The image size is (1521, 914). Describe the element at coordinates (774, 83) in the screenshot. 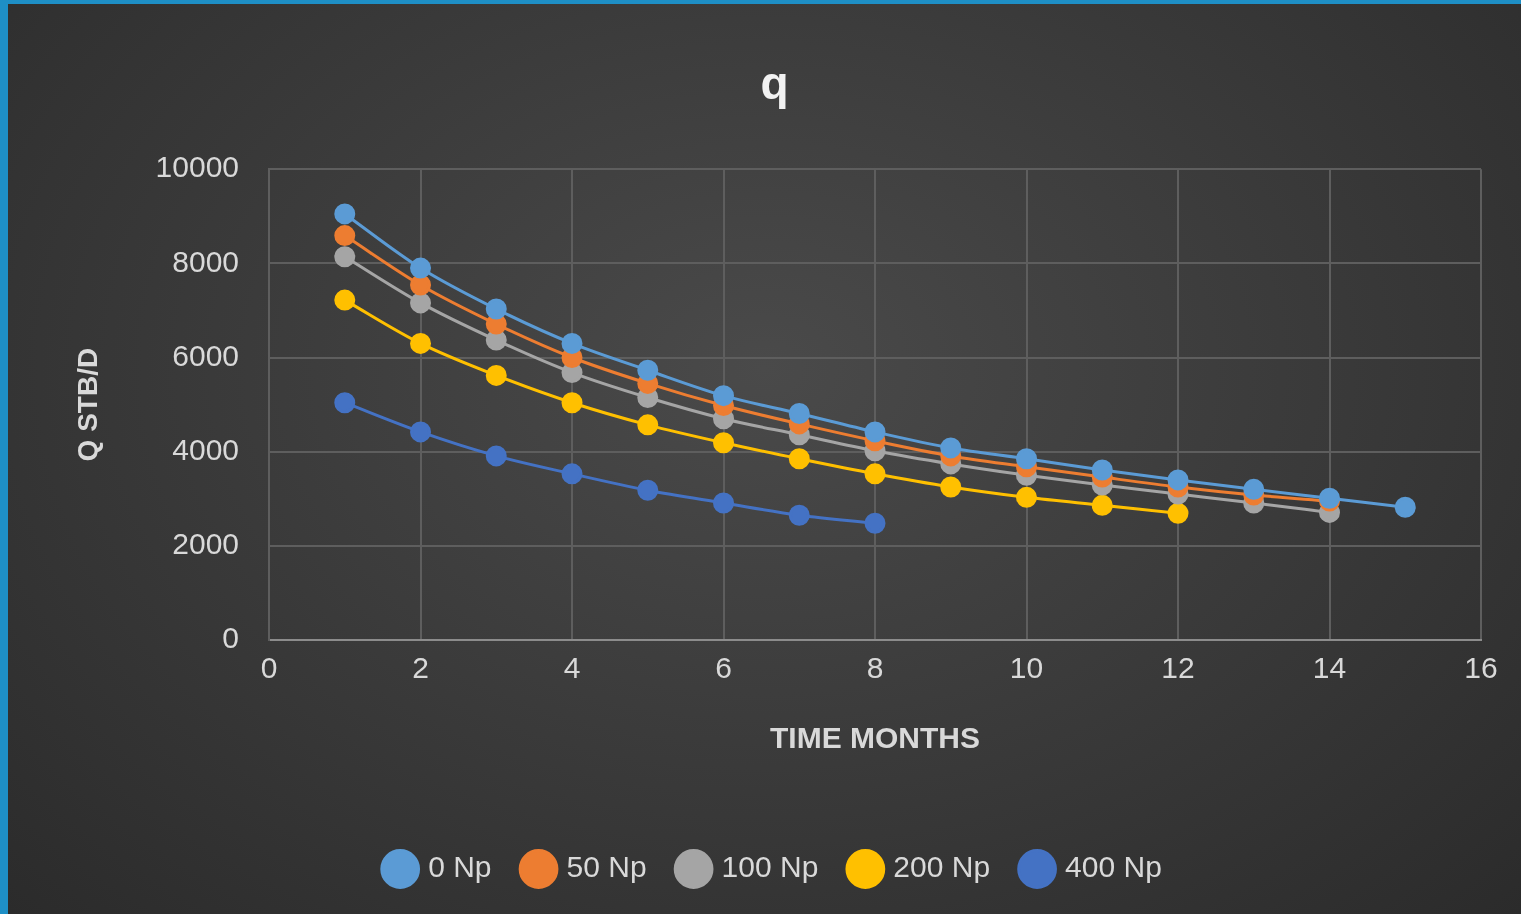

I see `chart-title: q` at that location.